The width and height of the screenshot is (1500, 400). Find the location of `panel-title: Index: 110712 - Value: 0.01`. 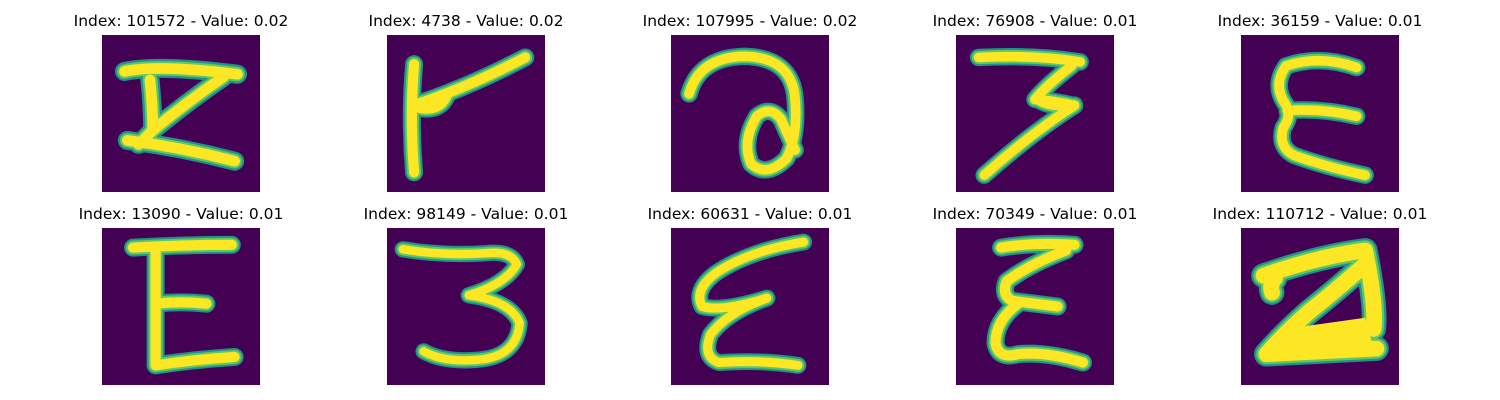

panel-title: Index: 110712 - Value: 0.01 is located at coordinates (1320, 214).